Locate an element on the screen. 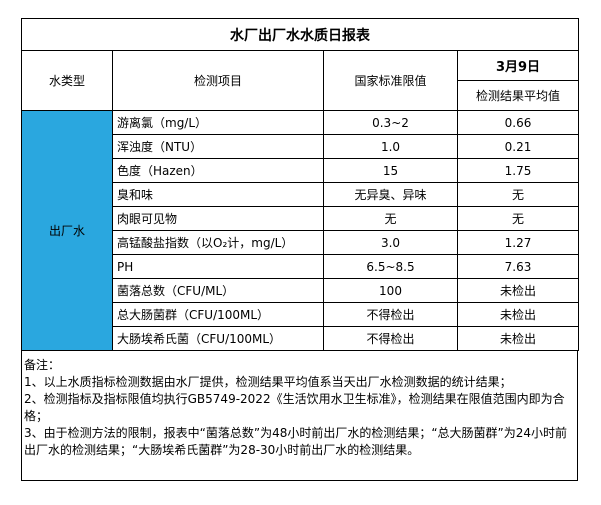 The width and height of the screenshot is (601, 505). standard-cell: 1.0 is located at coordinates (390, 146).